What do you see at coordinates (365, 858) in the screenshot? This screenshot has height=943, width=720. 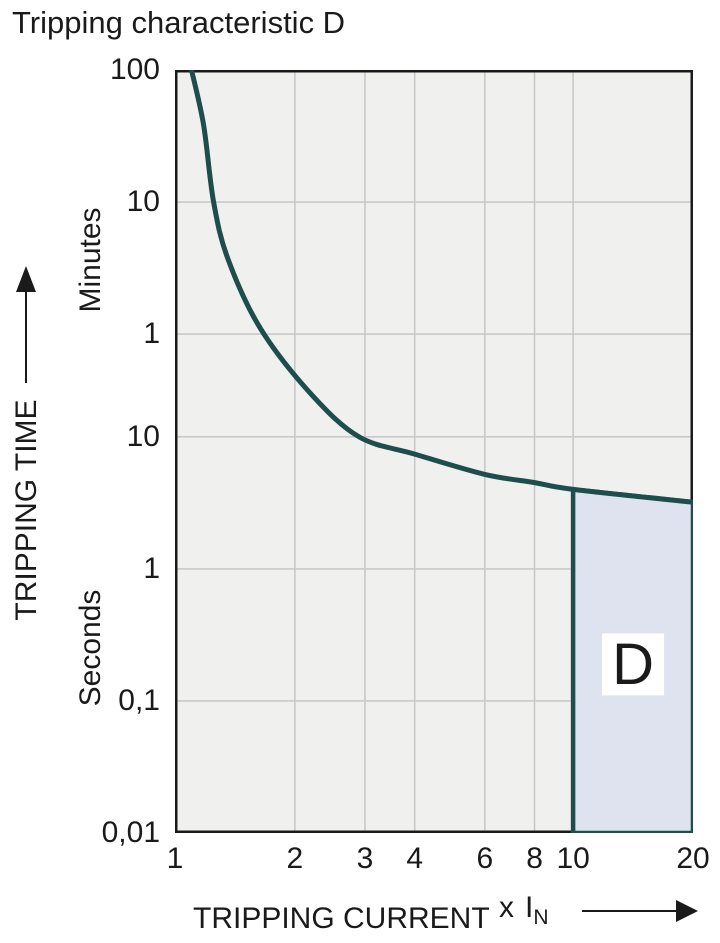 I see `x-tick-label: 3` at bounding box center [365, 858].